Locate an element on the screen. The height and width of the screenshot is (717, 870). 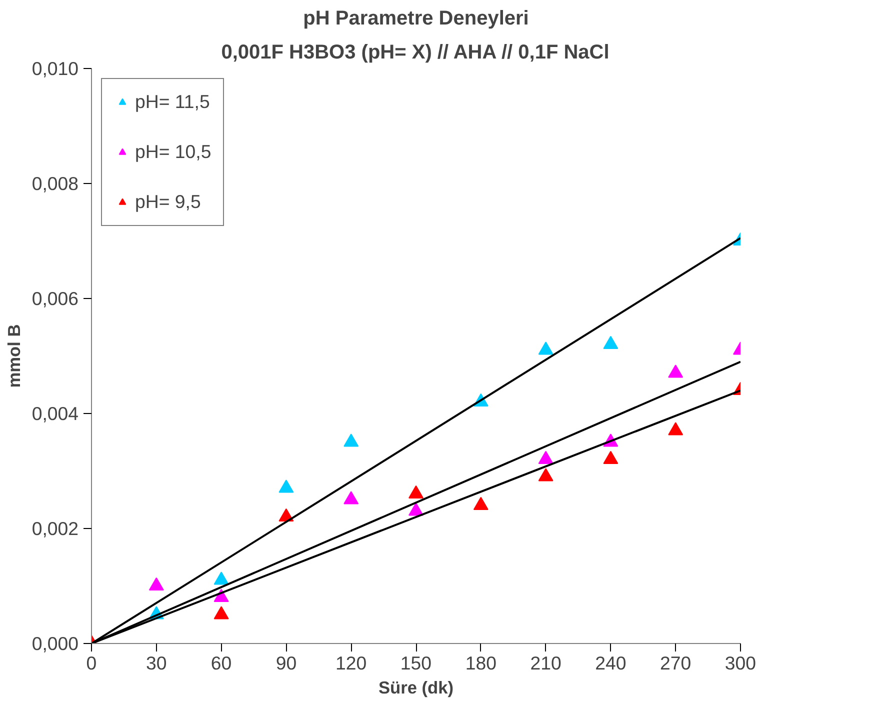
x-tick-label: 150 is located at coordinates (416, 663).